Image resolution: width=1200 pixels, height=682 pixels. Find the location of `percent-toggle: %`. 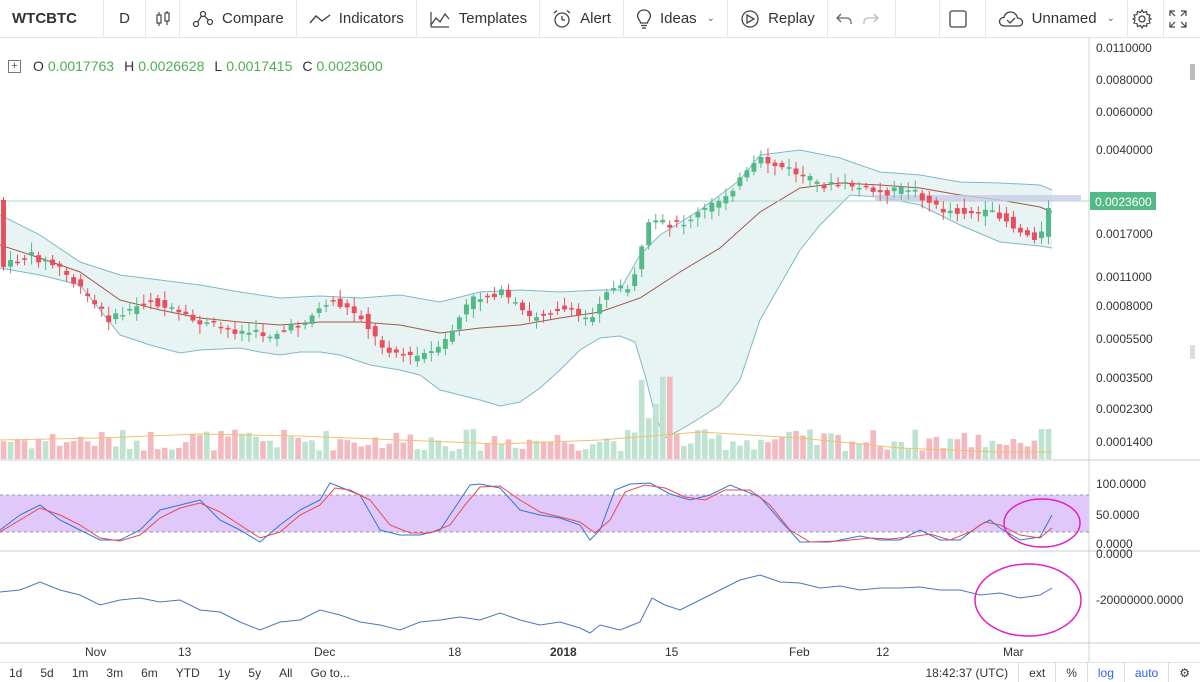

percent-toggle: % is located at coordinates (1071, 672).